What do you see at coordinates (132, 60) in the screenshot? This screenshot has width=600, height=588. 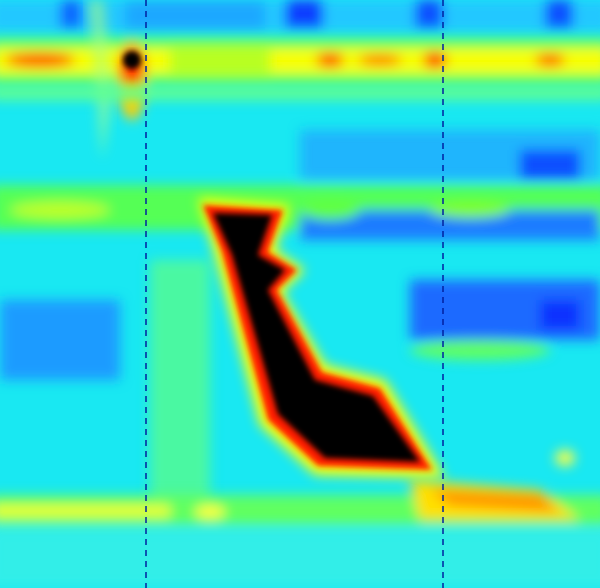 I see `hot-spot` at bounding box center [132, 60].